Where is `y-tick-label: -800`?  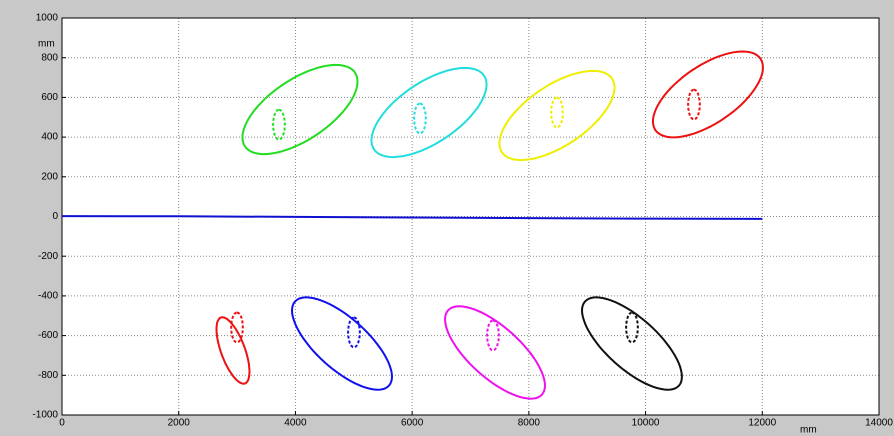 y-tick-label: -800 is located at coordinates (48, 375).